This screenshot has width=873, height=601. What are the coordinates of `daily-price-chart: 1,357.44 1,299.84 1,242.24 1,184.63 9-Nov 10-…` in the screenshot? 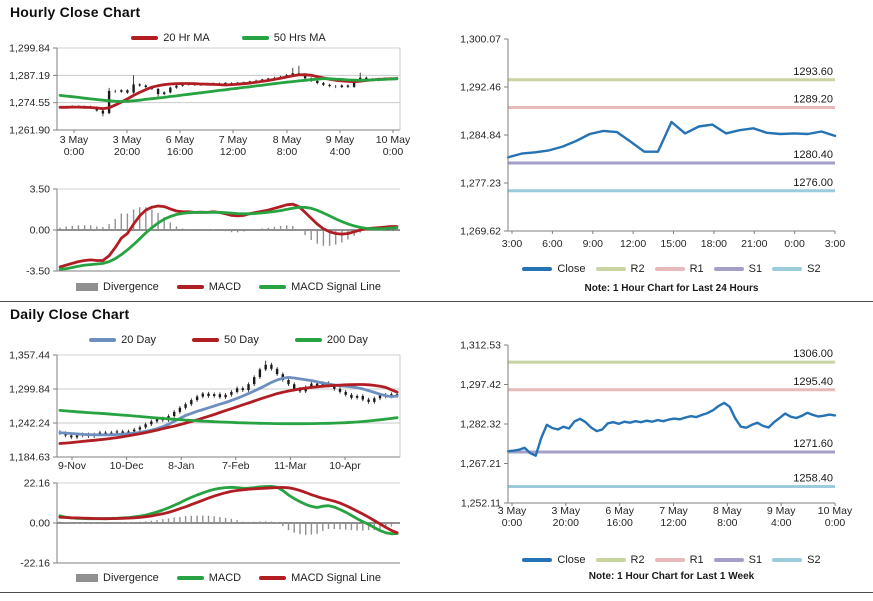 It's located at (205, 411).